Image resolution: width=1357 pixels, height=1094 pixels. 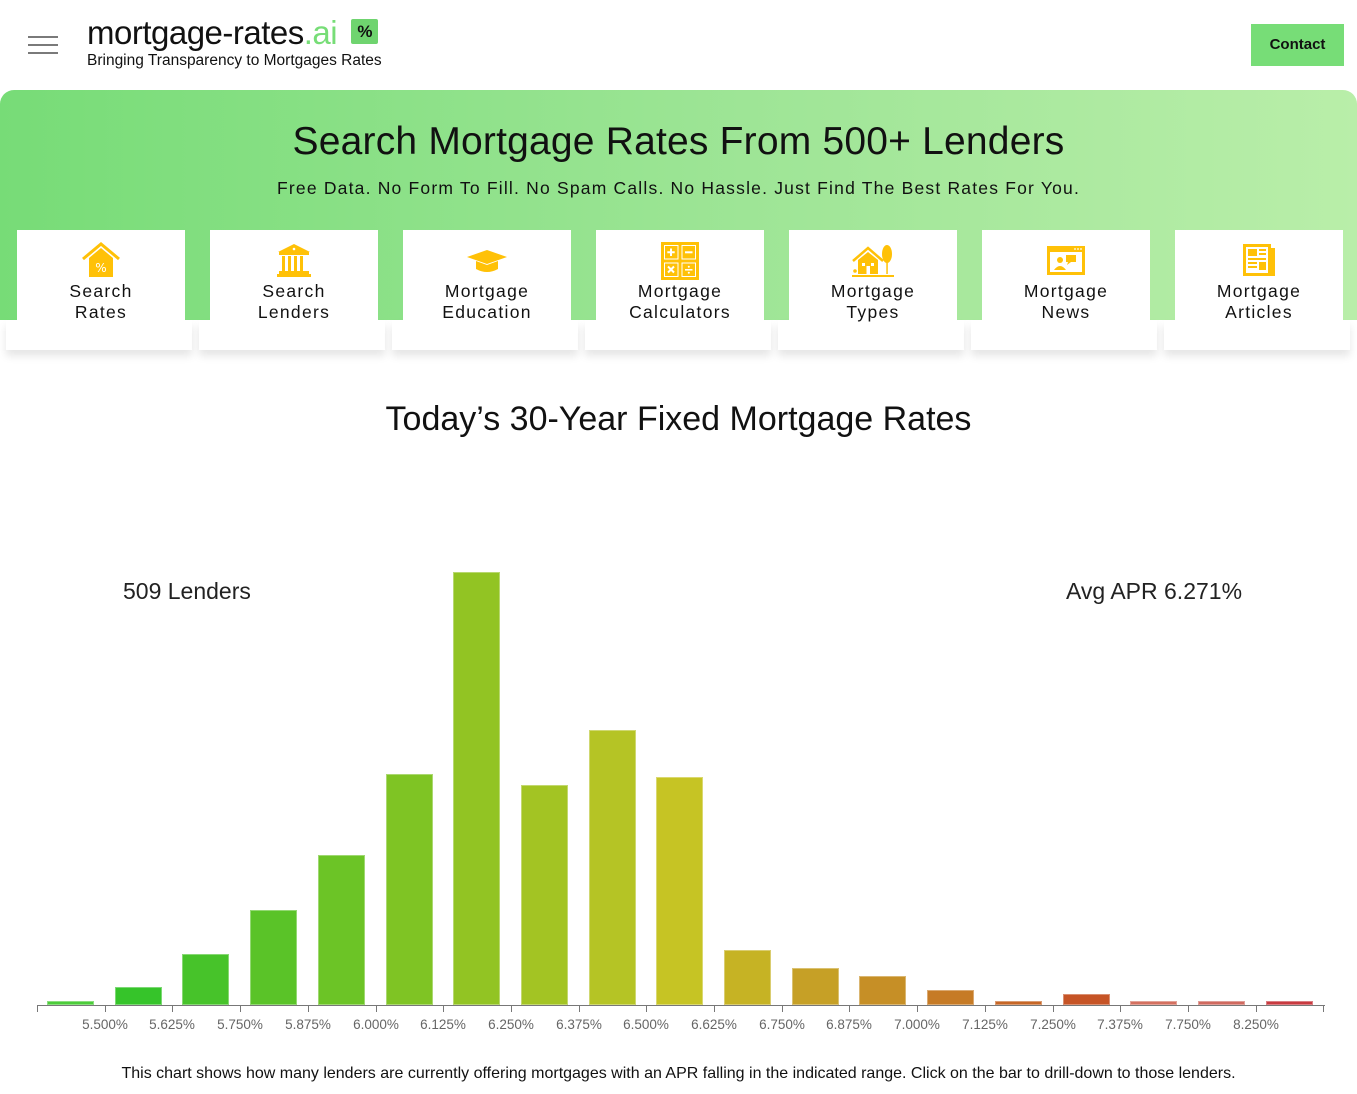 I want to click on x-axis-tick-label: 7.125%, so click(x=985, y=1024).